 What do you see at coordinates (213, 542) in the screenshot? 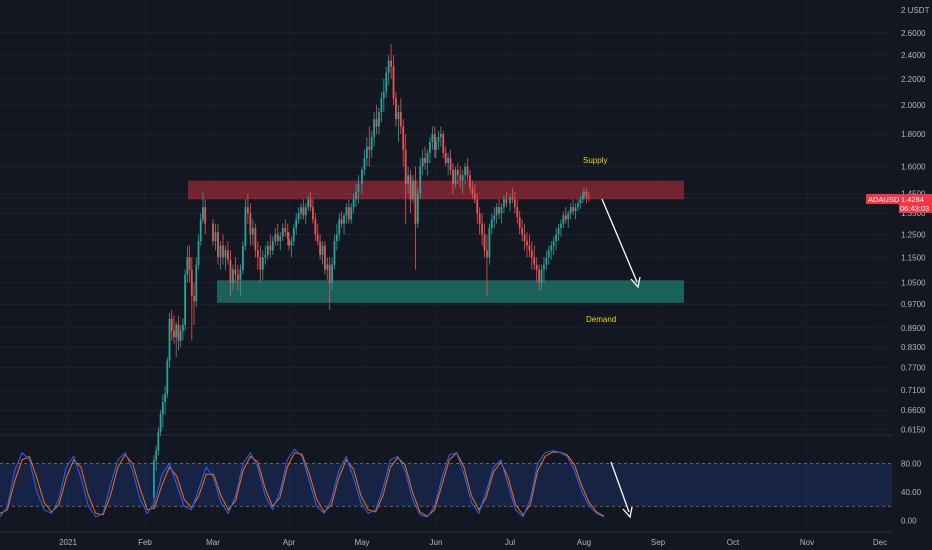
I see `time-tick-label: Mar` at bounding box center [213, 542].